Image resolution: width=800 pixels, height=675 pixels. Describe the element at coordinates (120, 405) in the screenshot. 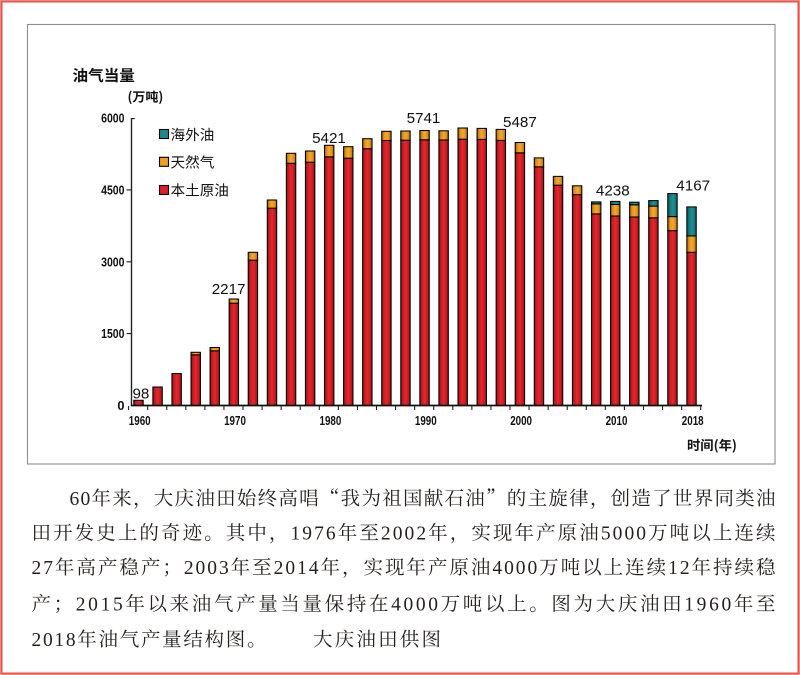

I see `svg-text: 0` at that location.